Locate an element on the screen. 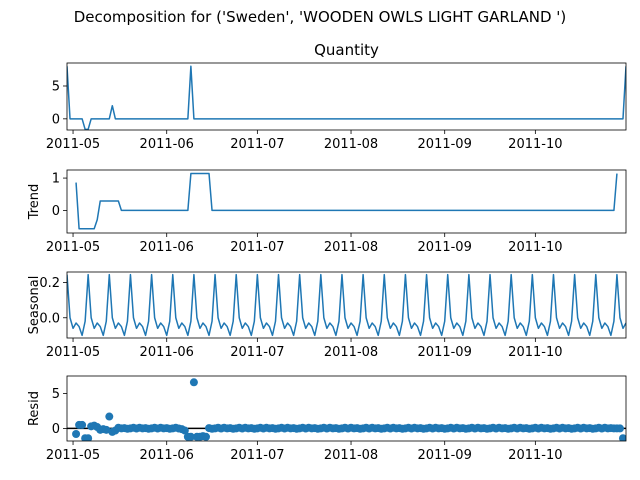  y-axis-label: Resid is located at coordinates (34, 408).